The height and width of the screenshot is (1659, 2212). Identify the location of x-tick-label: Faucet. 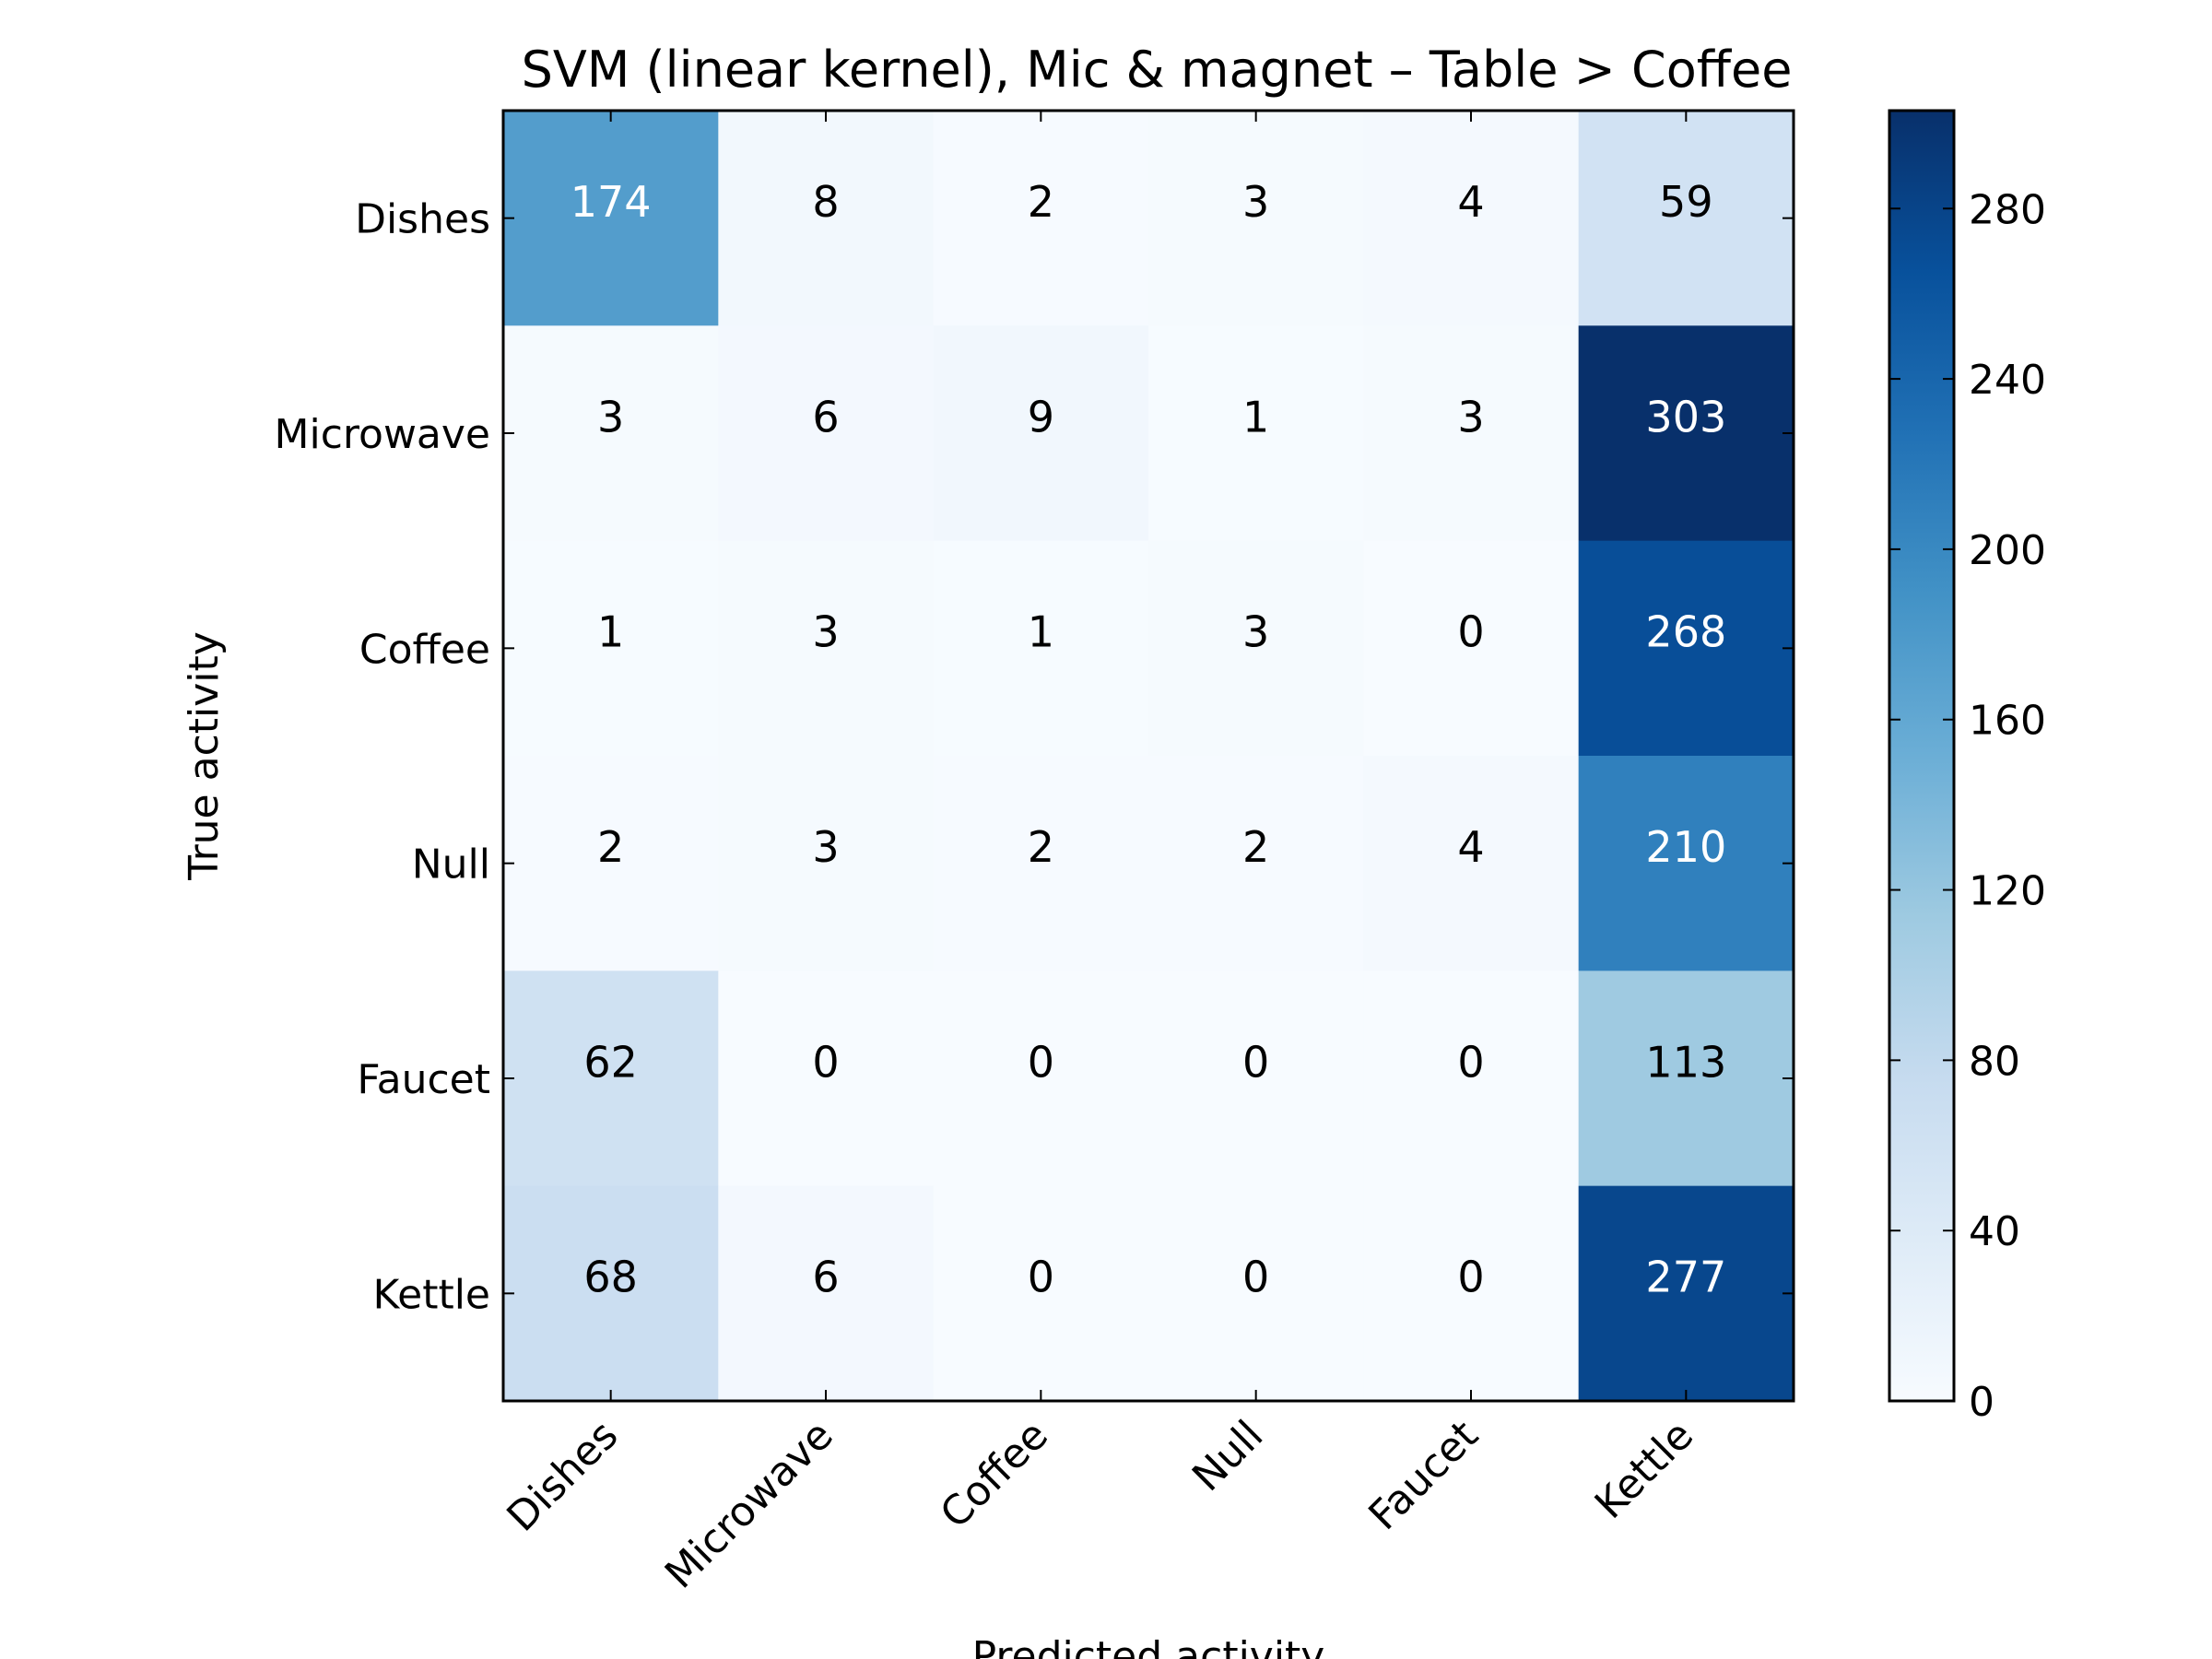
(1423, 1475).